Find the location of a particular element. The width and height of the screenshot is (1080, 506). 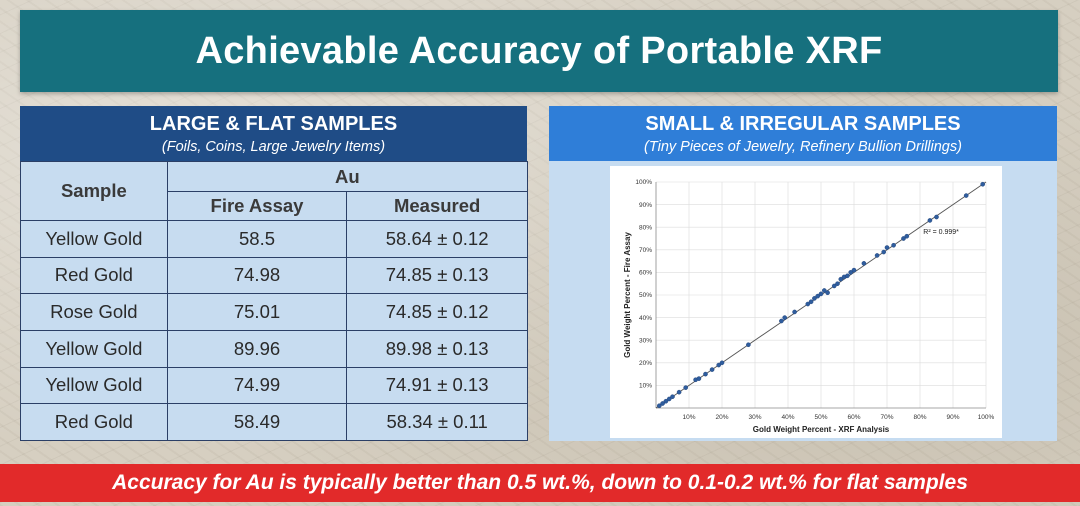

fire-assay-cell: 74.98 is located at coordinates (257, 275).